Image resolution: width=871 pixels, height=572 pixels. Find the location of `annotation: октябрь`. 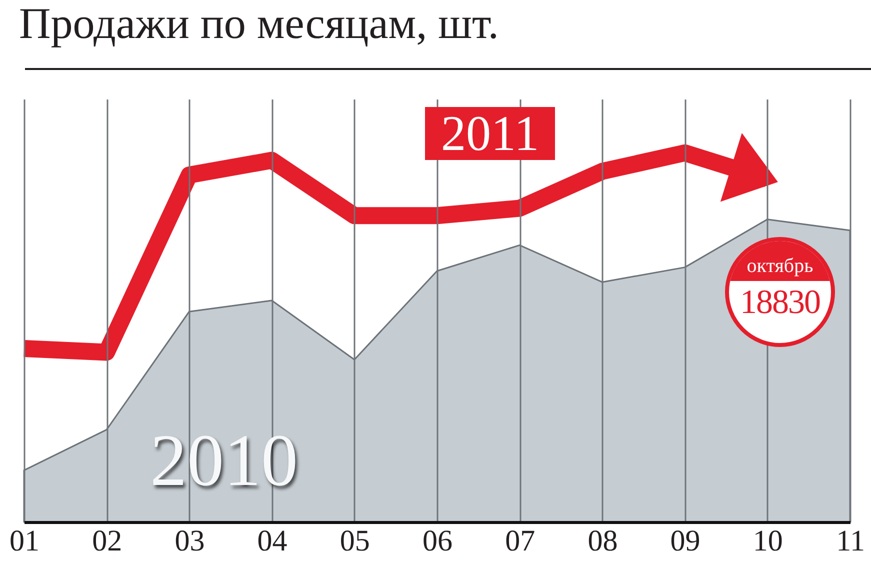

annotation: октябрь is located at coordinates (780, 266).